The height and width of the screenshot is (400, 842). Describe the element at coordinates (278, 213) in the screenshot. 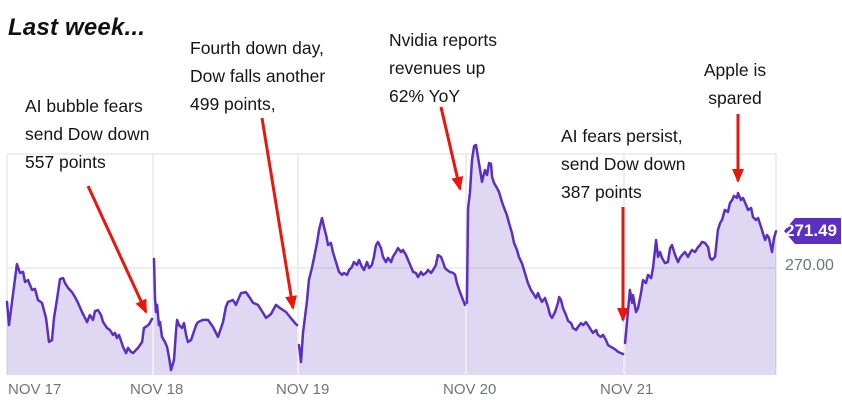

I see `arrow-fourth-down-day` at that location.